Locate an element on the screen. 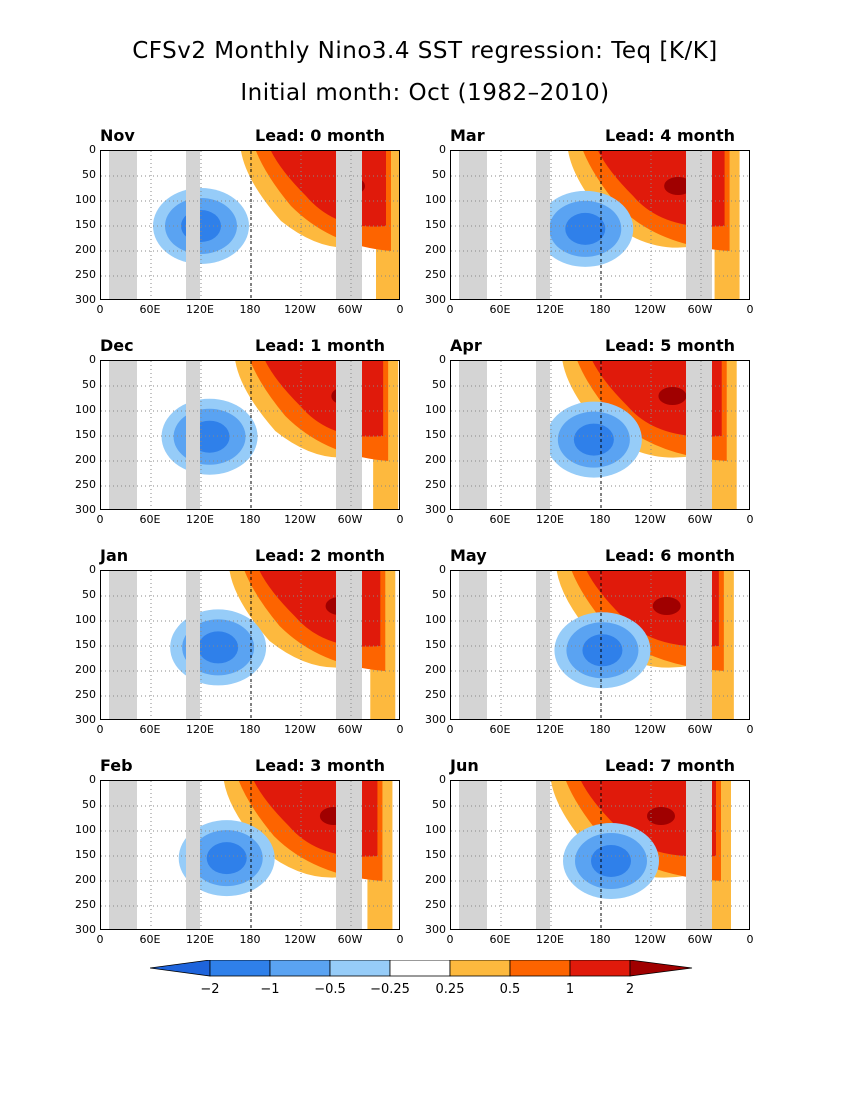  colorbar-label: −0.25 is located at coordinates (390, 989).